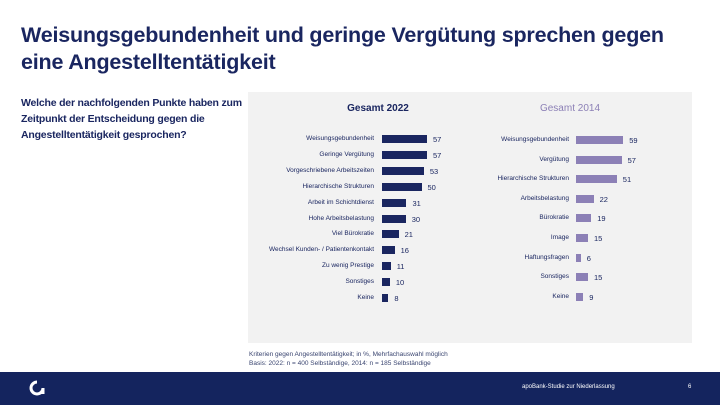  Describe the element at coordinates (603, 199) in the screenshot. I see `value-label: 22` at that location.